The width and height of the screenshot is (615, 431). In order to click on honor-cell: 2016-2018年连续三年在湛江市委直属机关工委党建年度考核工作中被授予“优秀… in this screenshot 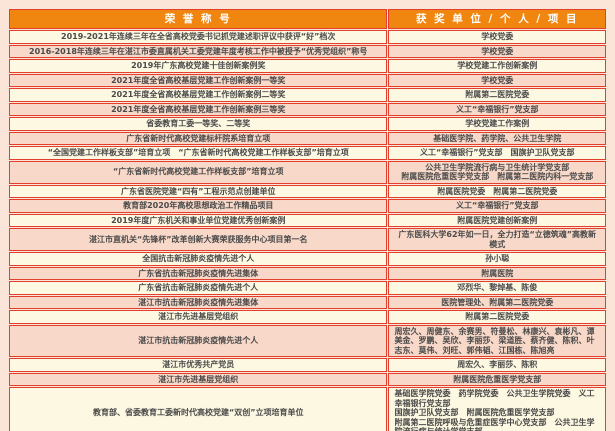, I will do `click(198, 51)`.